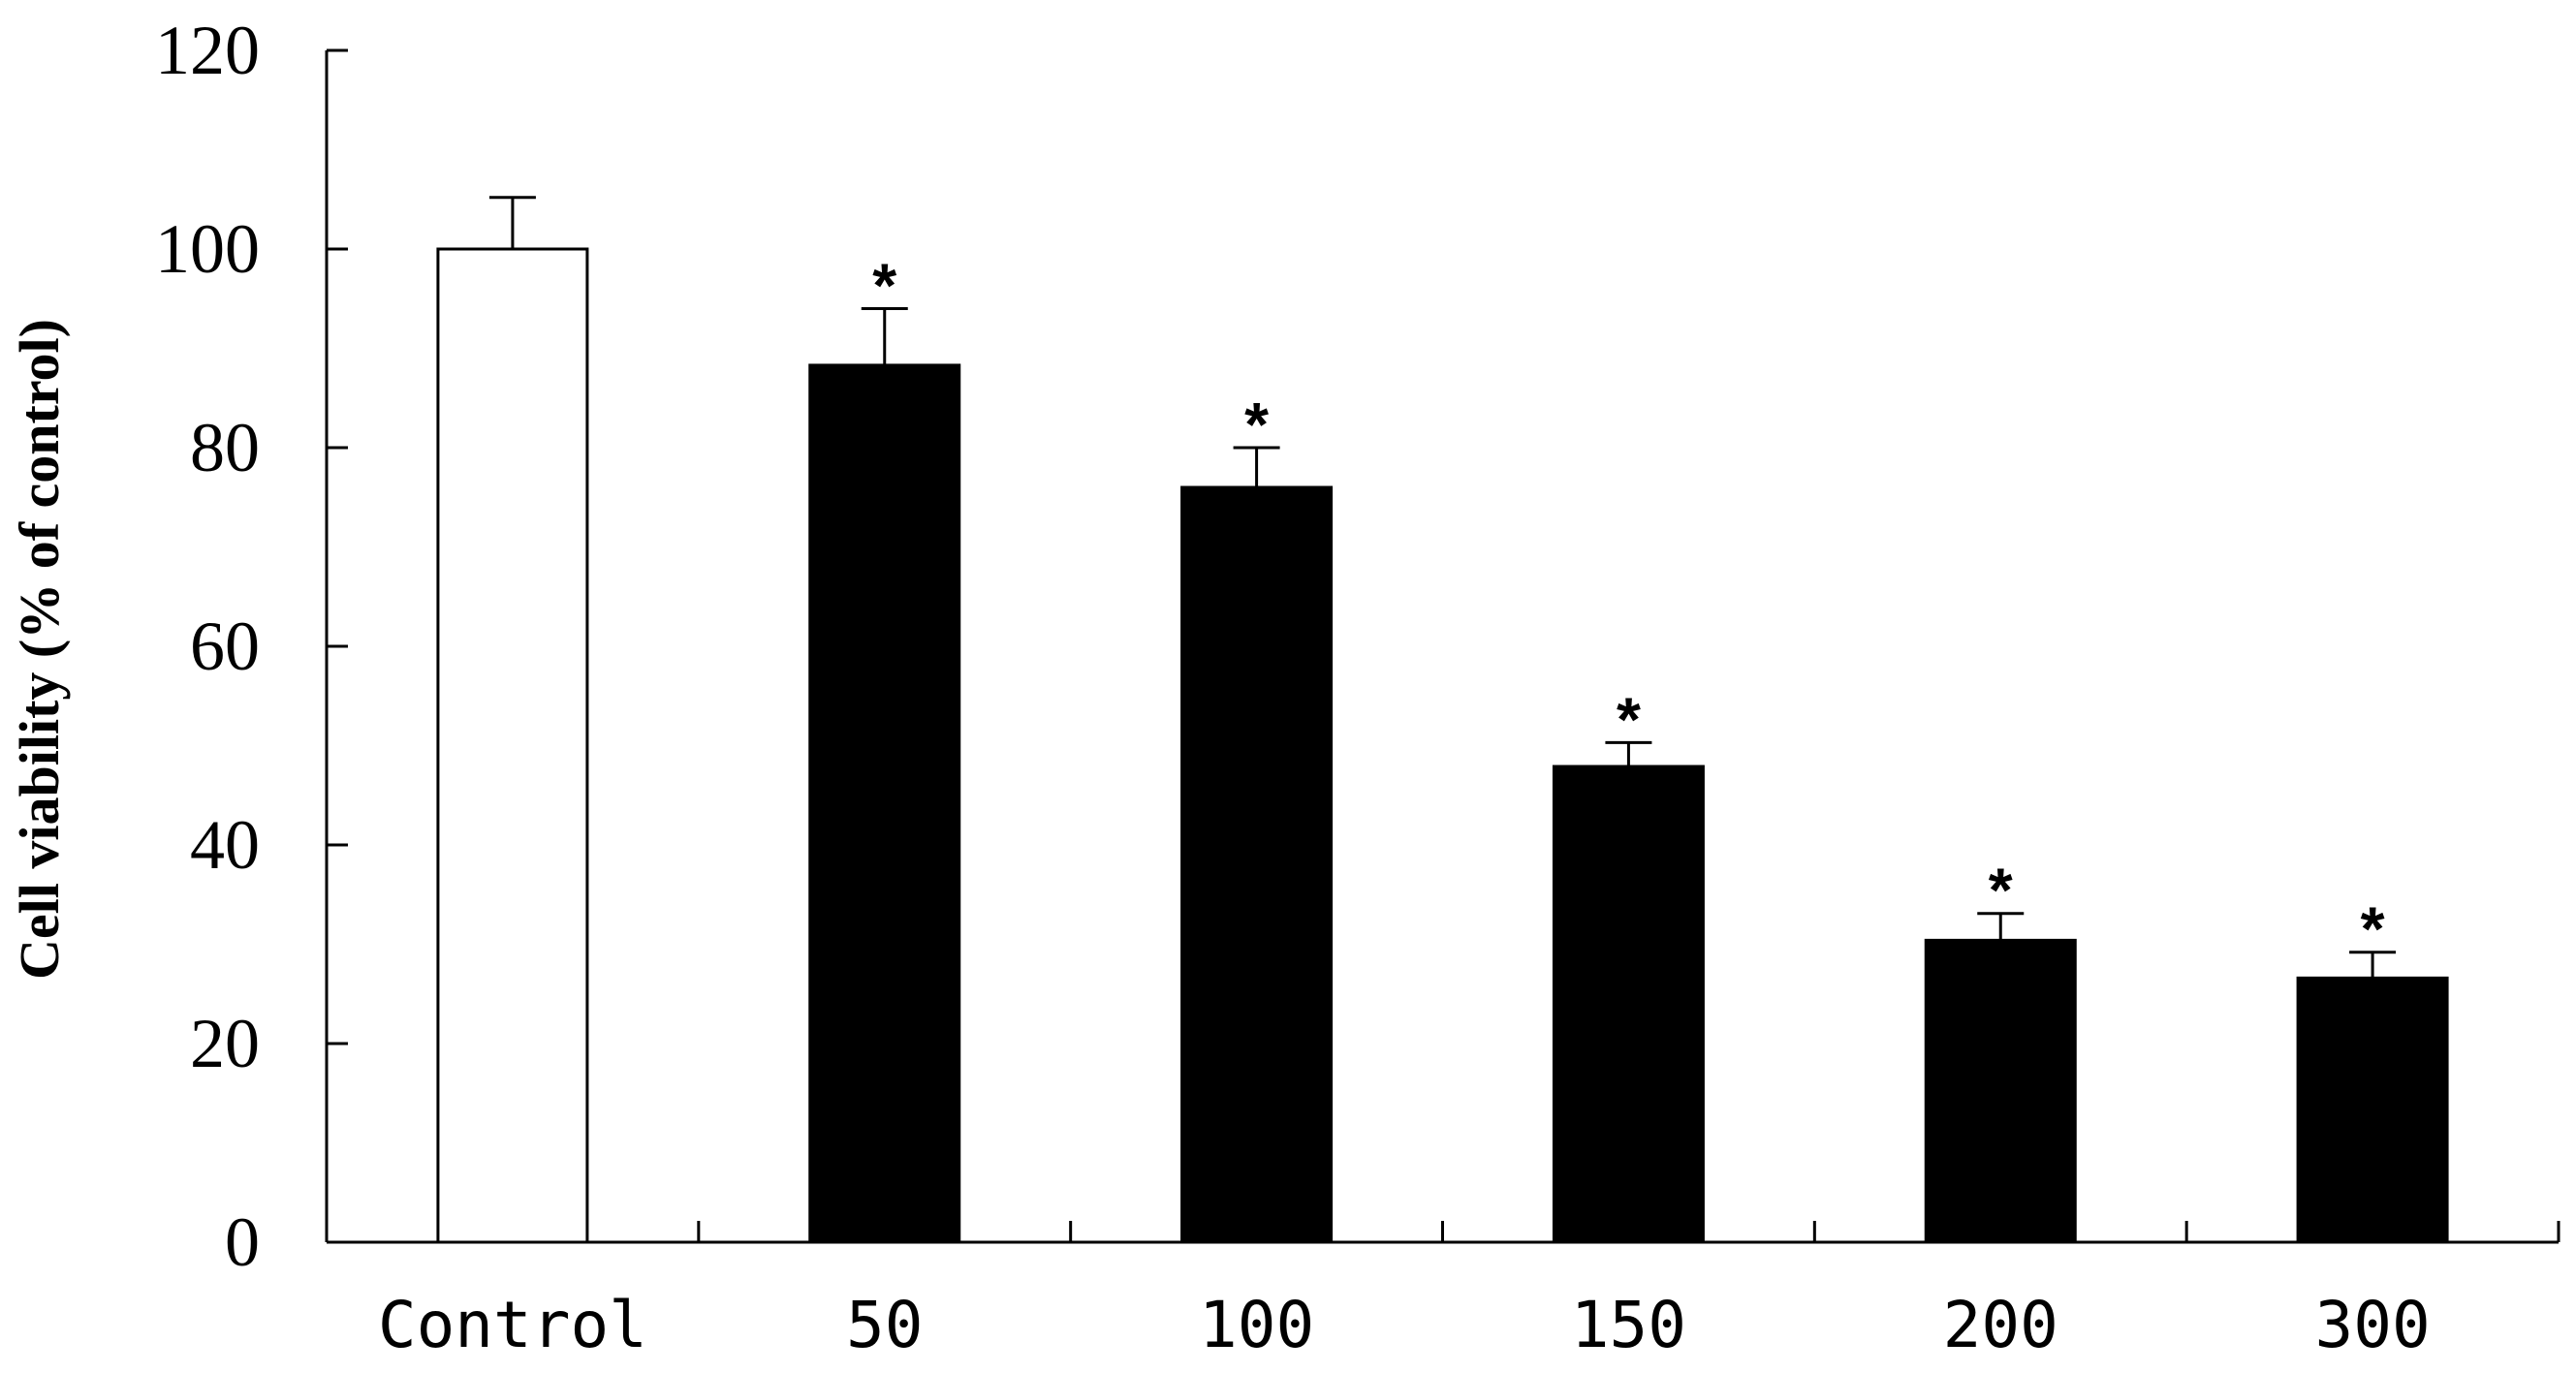 This screenshot has height=1373, width=2576. I want to click on y-axis-label: Cell viability (% of control), so click(39, 649).